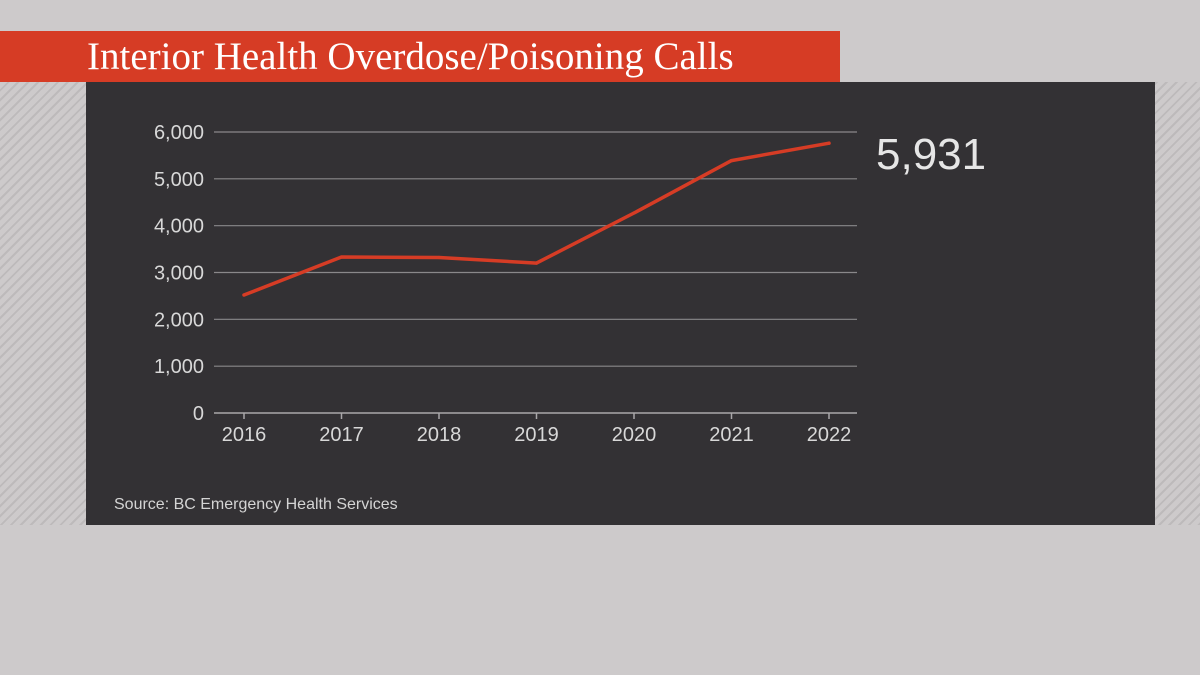  Describe the element at coordinates (341, 435) in the screenshot. I see `x-tick-label: 2017` at that location.